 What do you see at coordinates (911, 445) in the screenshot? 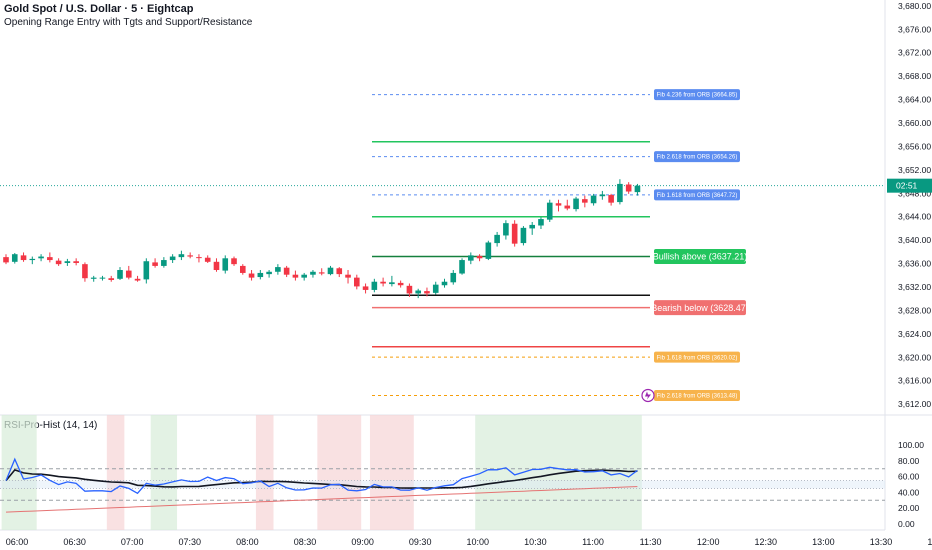
I see `rsi-tick: 100.00` at bounding box center [911, 445].